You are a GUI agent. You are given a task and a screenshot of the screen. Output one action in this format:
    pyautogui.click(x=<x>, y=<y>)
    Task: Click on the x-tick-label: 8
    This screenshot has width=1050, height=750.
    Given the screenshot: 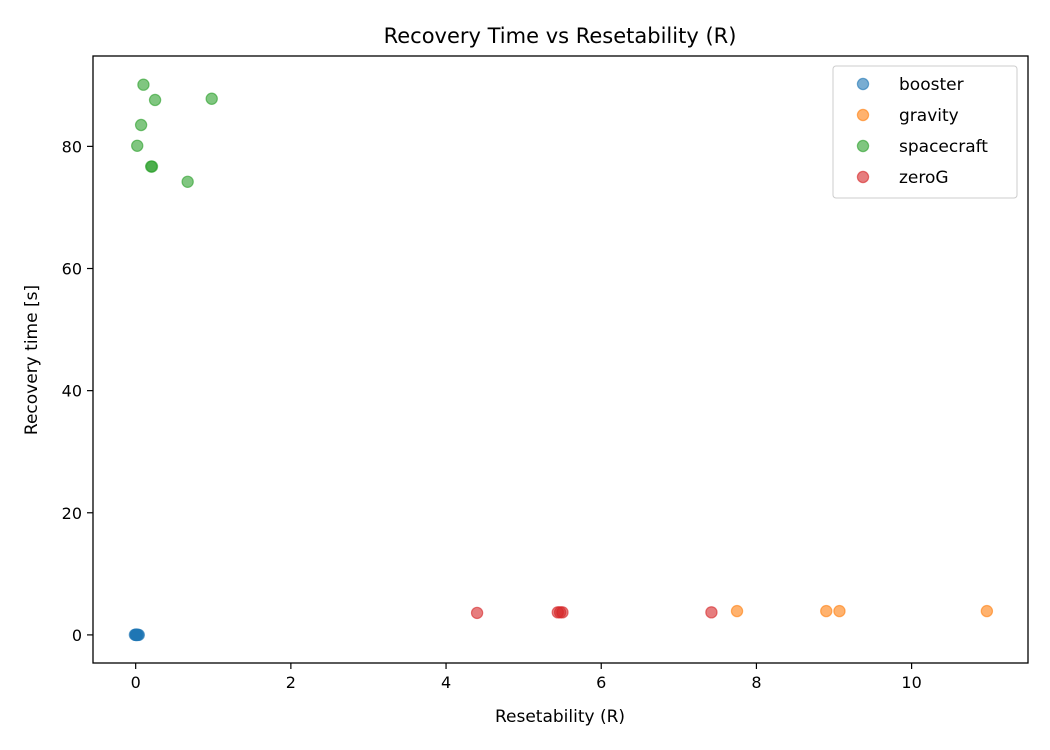 What is the action you would take?
    pyautogui.click(x=756, y=682)
    